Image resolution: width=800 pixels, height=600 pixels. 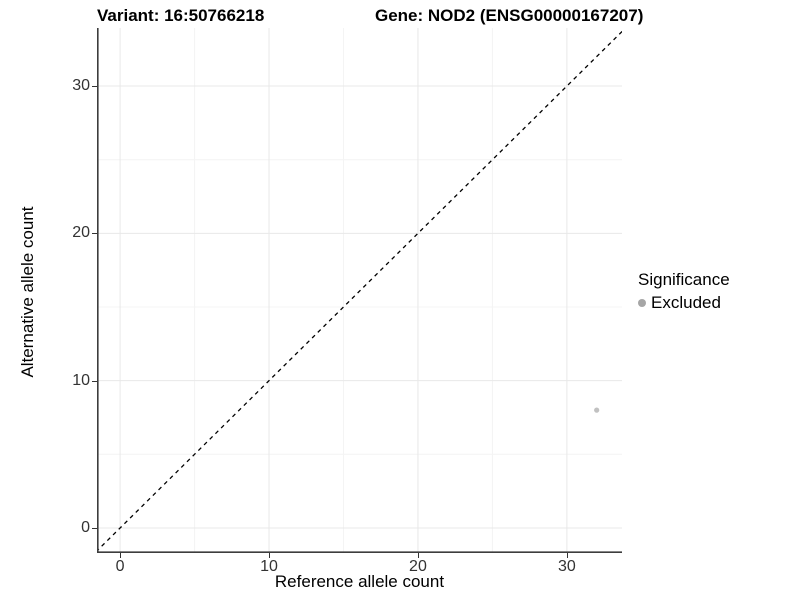 I want to click on x-tick-label: 0, so click(x=120, y=566).